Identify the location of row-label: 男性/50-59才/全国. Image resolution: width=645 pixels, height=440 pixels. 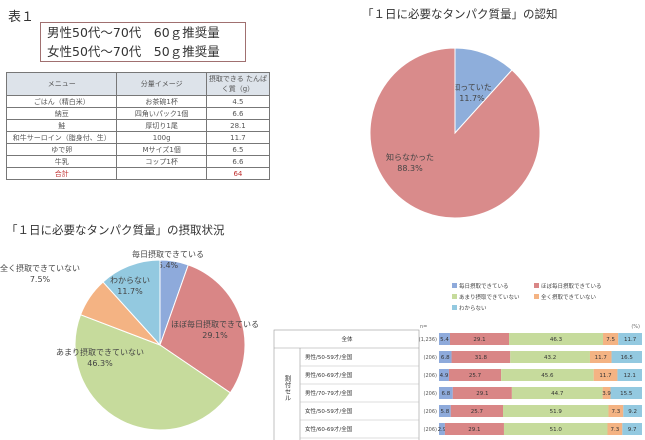
(329, 357).